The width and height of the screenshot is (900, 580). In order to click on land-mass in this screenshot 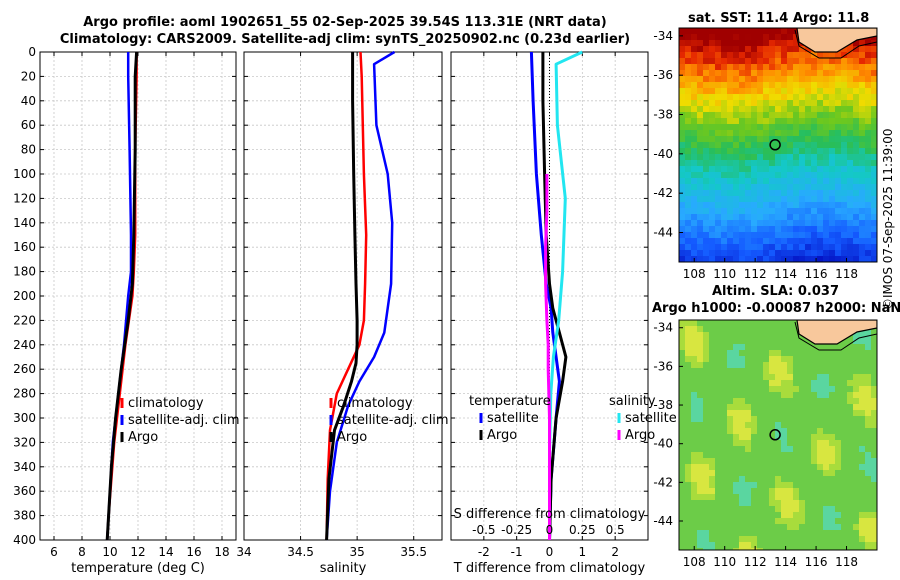, I will do `click(836, 40)`.